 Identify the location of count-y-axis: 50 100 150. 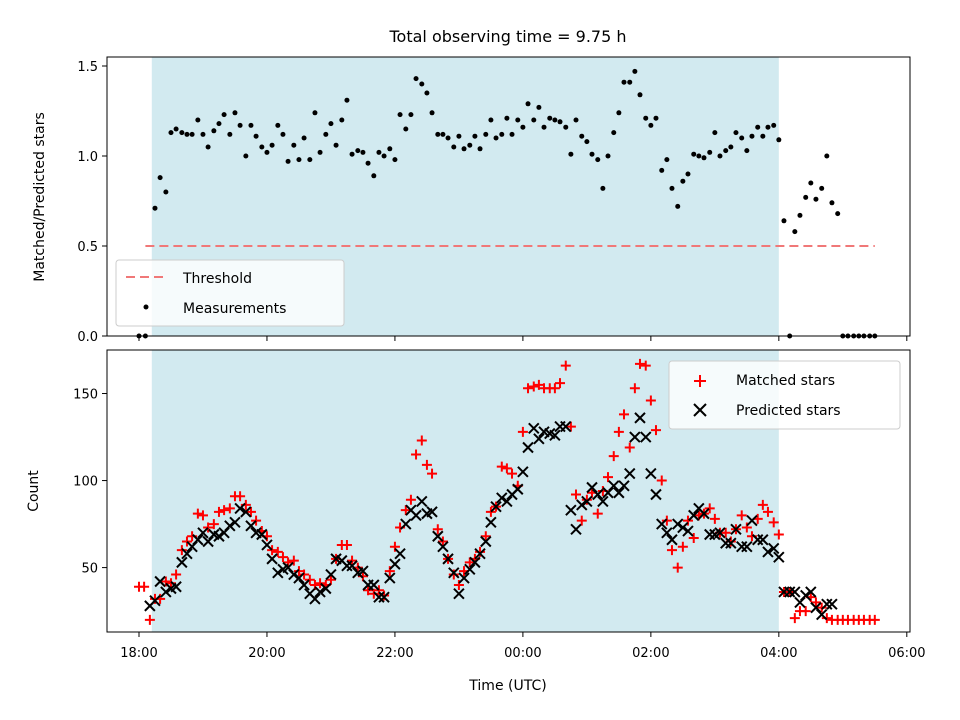
(90, 482).